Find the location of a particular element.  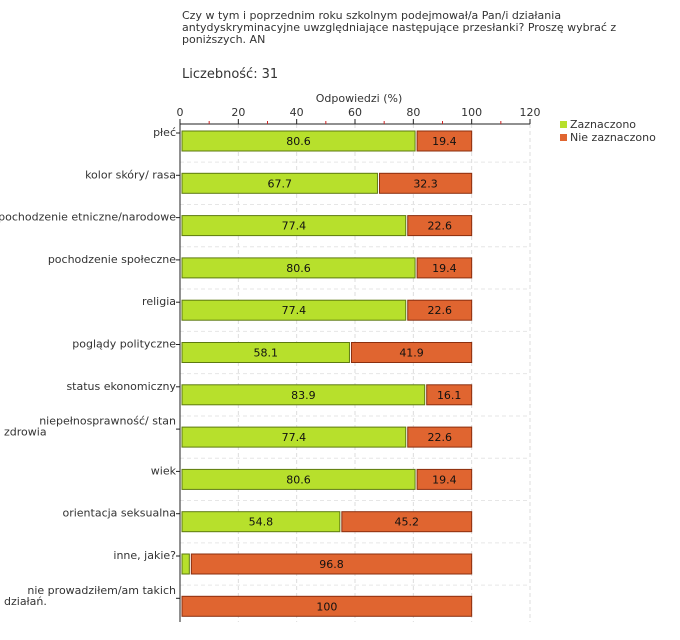

category-label: poglądy polityczne is located at coordinates (124, 344).